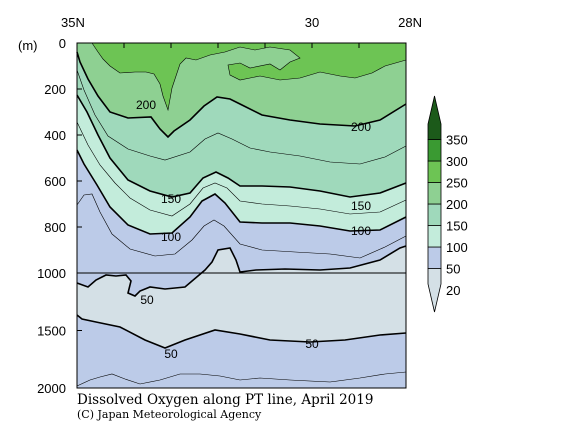 The height and width of the screenshot is (423, 570). What do you see at coordinates (241, 379) in the screenshot?
I see `contour-25-line` at bounding box center [241, 379].